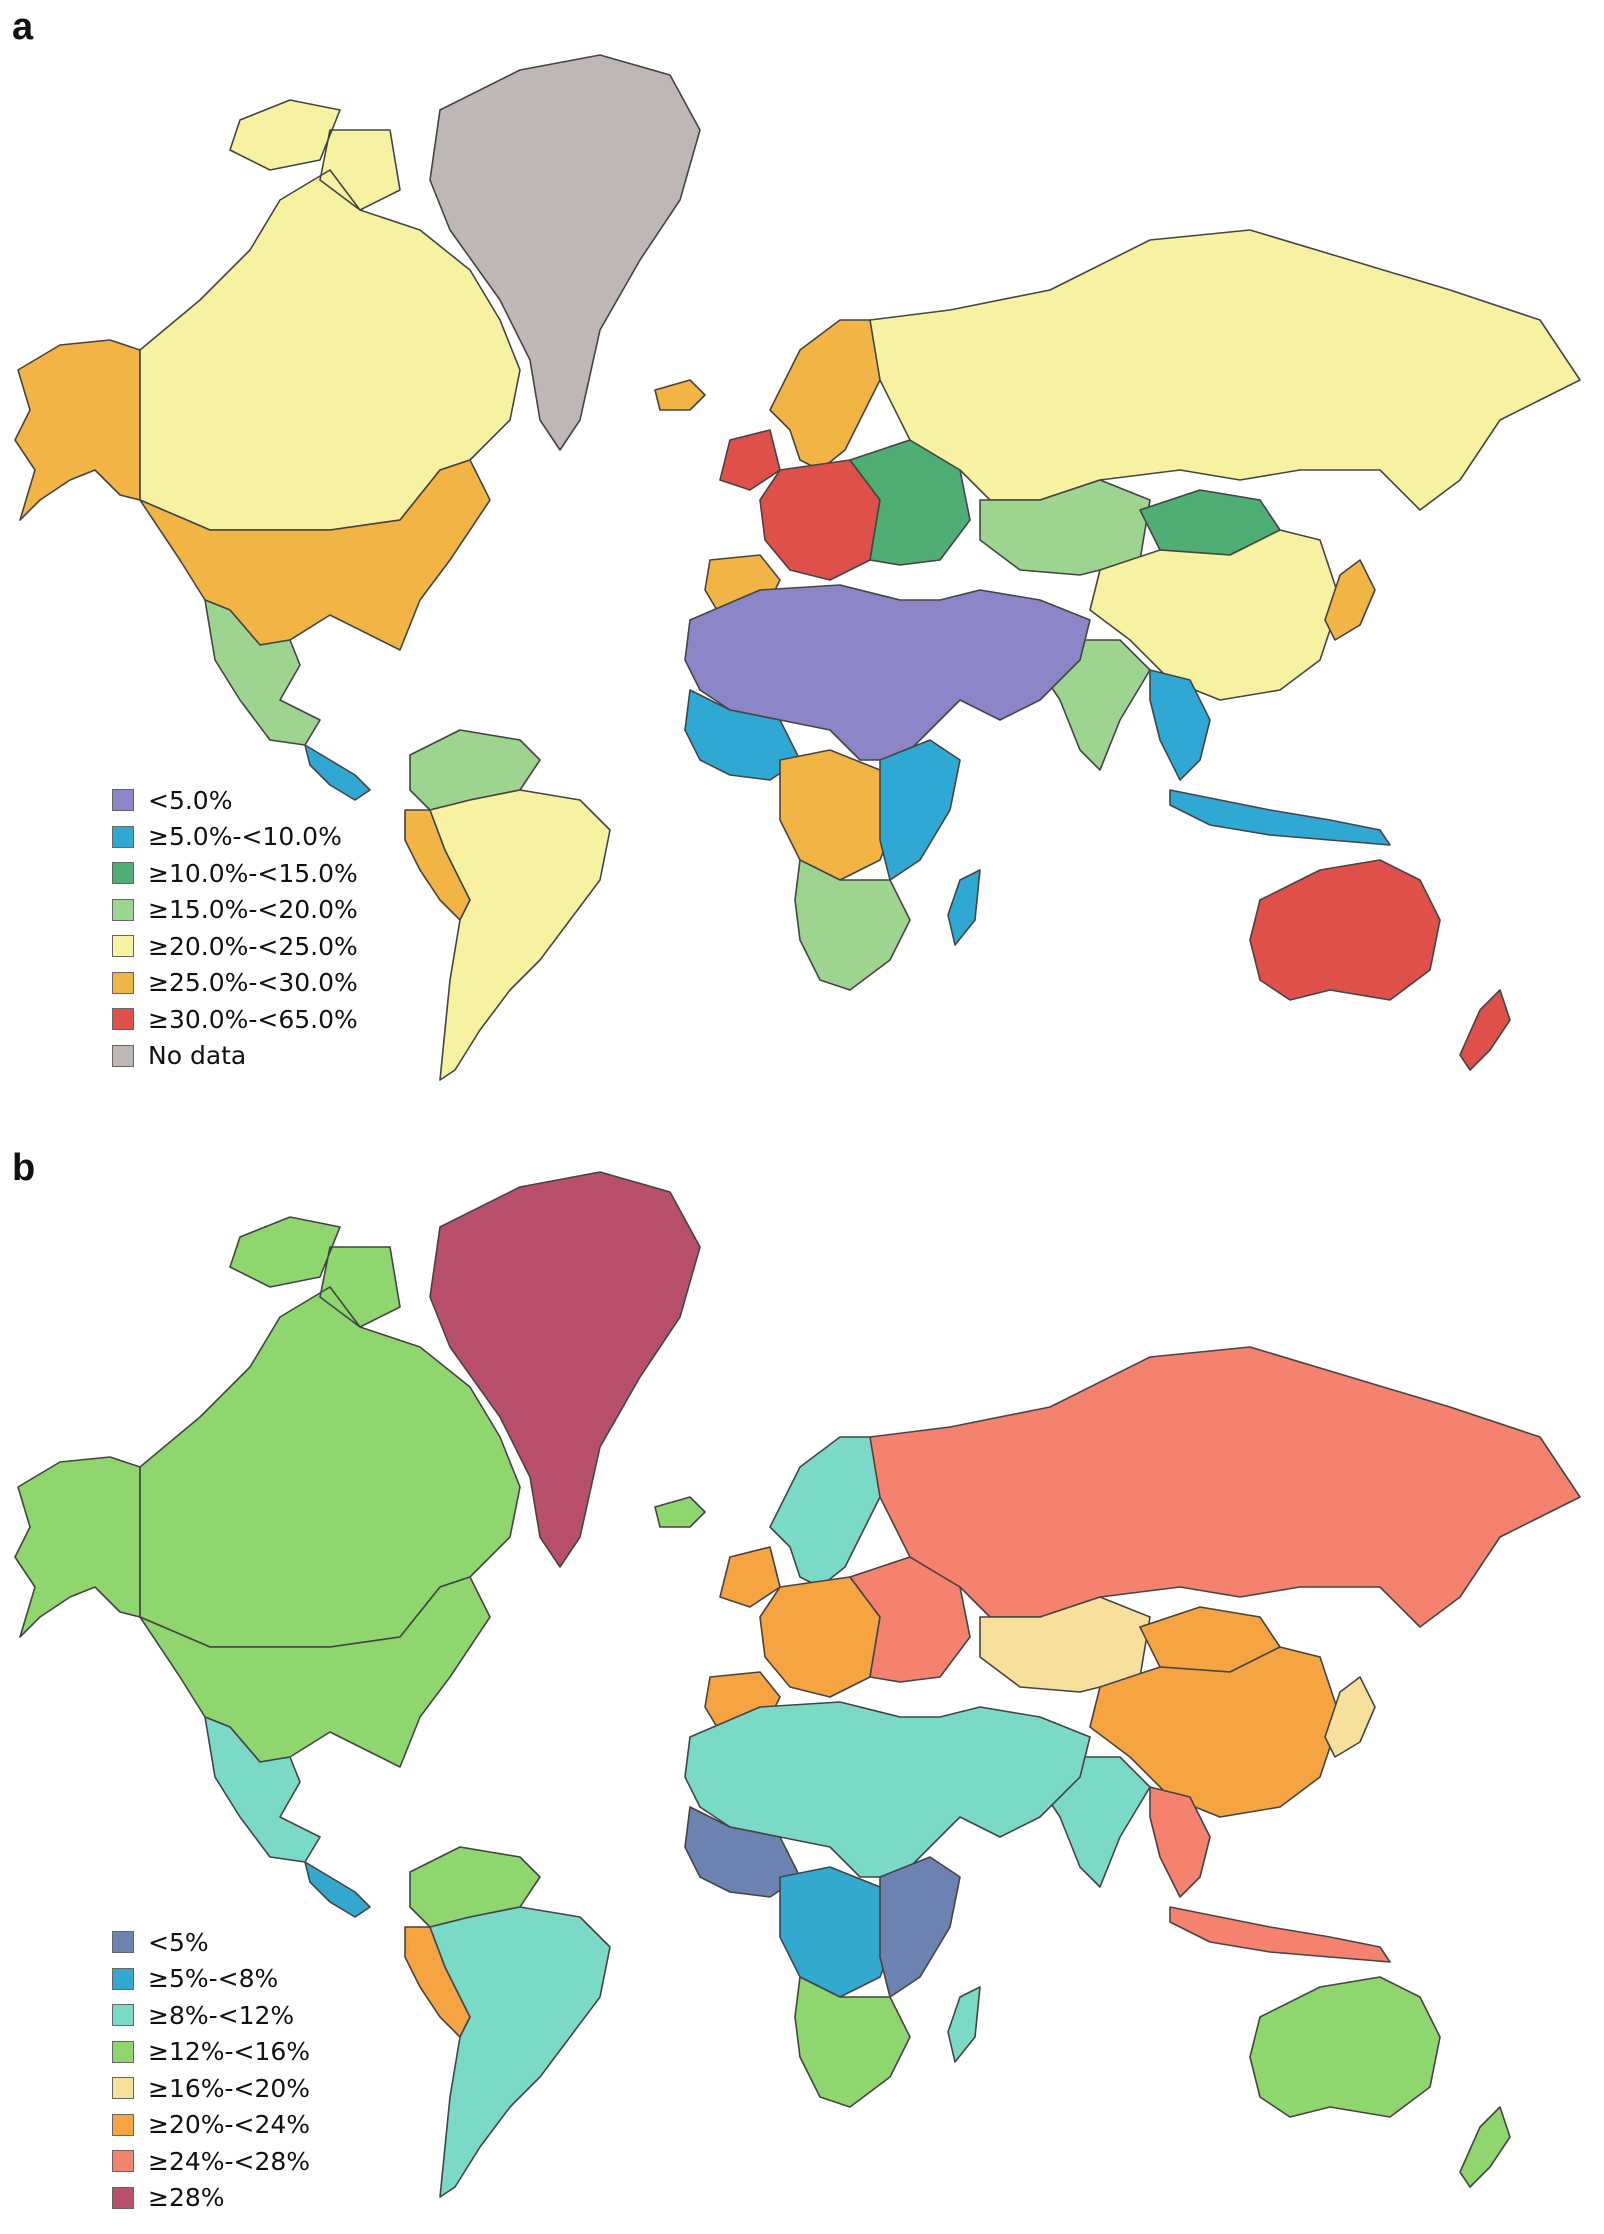  I want to click on legend-label: ≥25.0%-<30.0%, so click(253, 983).